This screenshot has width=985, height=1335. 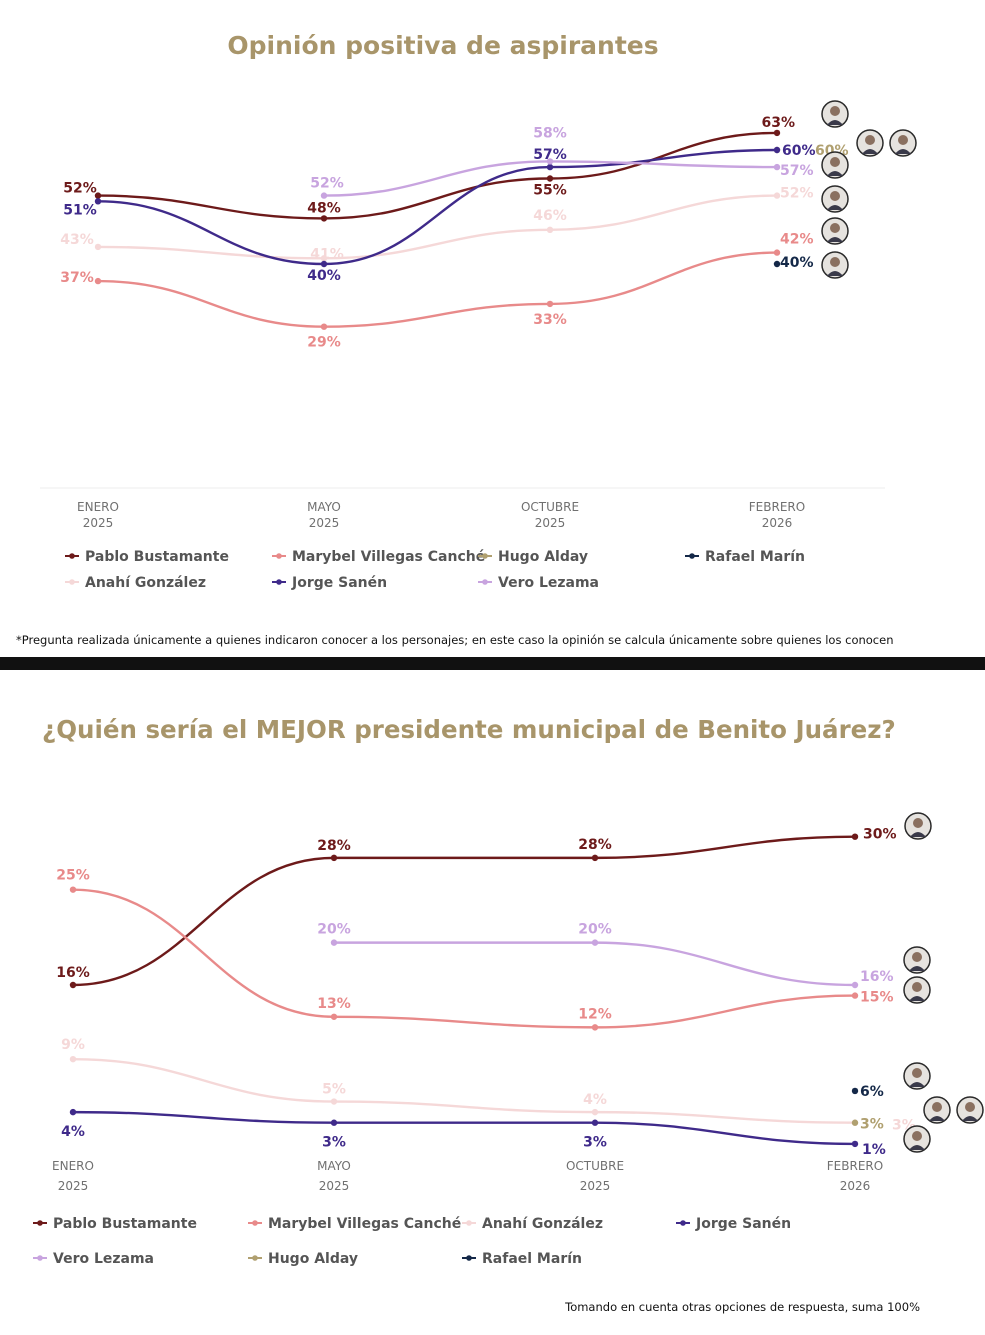 I want to click on data-label-marybel-villegas-canche: 29%, so click(x=324, y=343).